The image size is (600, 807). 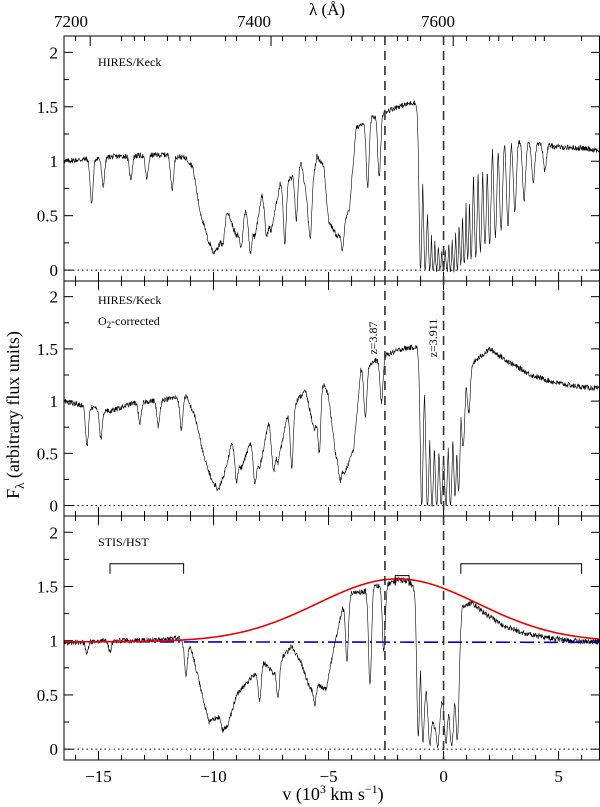 I want to click on panel-label-o2-corrected: O2-corrected, so click(x=129, y=322).